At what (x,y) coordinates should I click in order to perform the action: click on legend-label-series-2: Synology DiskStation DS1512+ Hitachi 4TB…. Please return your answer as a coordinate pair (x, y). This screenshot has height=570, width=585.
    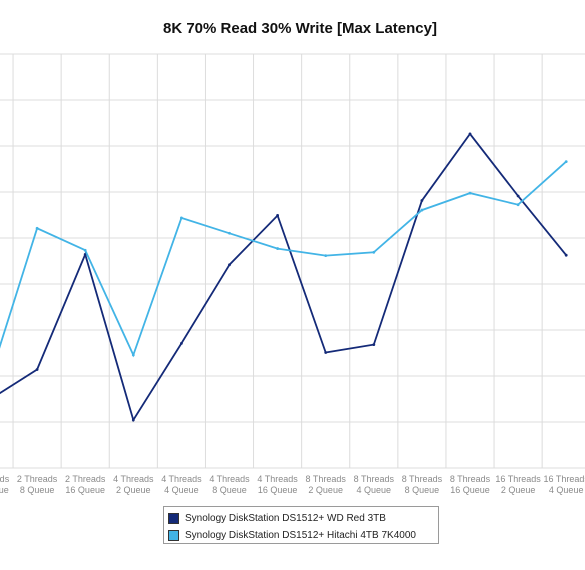
    Looking at the image, I should click on (300, 535).